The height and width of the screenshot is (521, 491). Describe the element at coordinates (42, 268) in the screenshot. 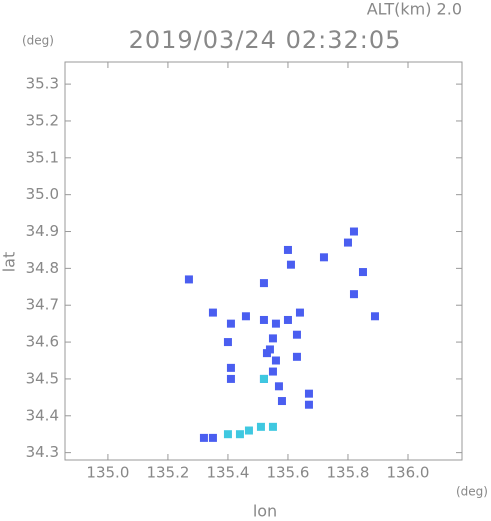

I see `y-tick-label: 34.8` at that location.